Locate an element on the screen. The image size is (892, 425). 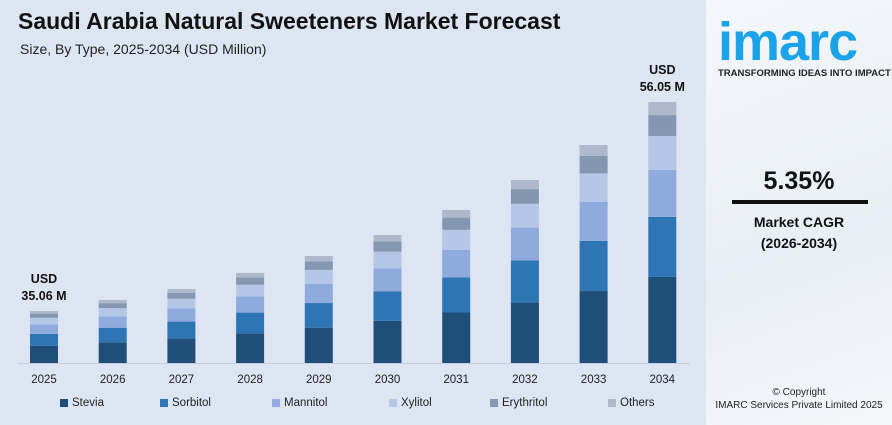
bar-segment-xylitol-2025 is located at coordinates (44, 321).